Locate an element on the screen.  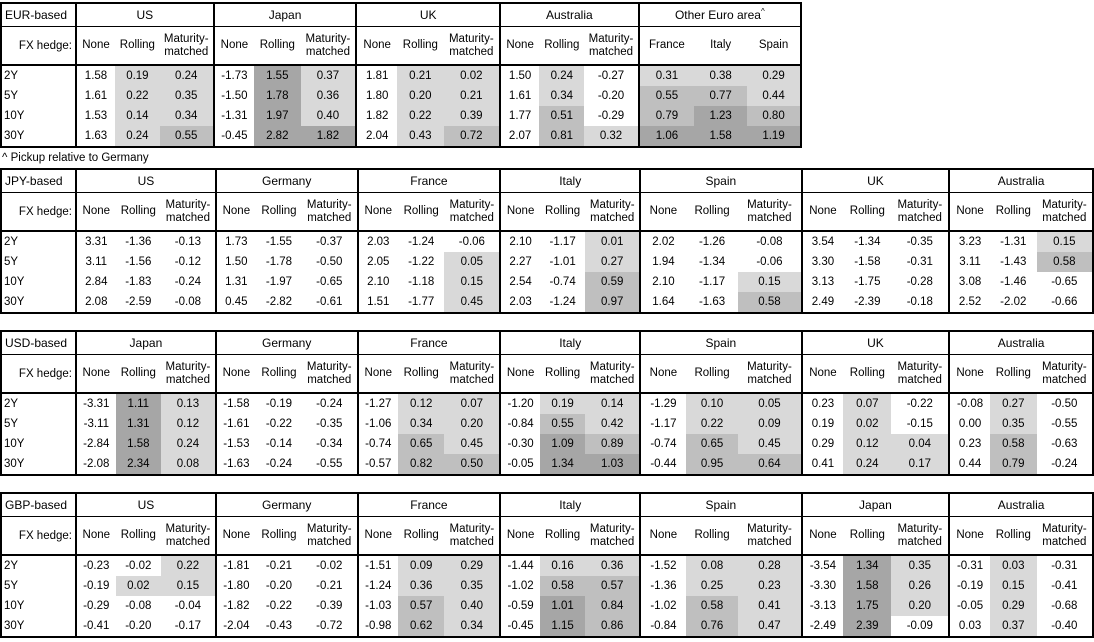
subcol-header: Spain is located at coordinates (773, 45).